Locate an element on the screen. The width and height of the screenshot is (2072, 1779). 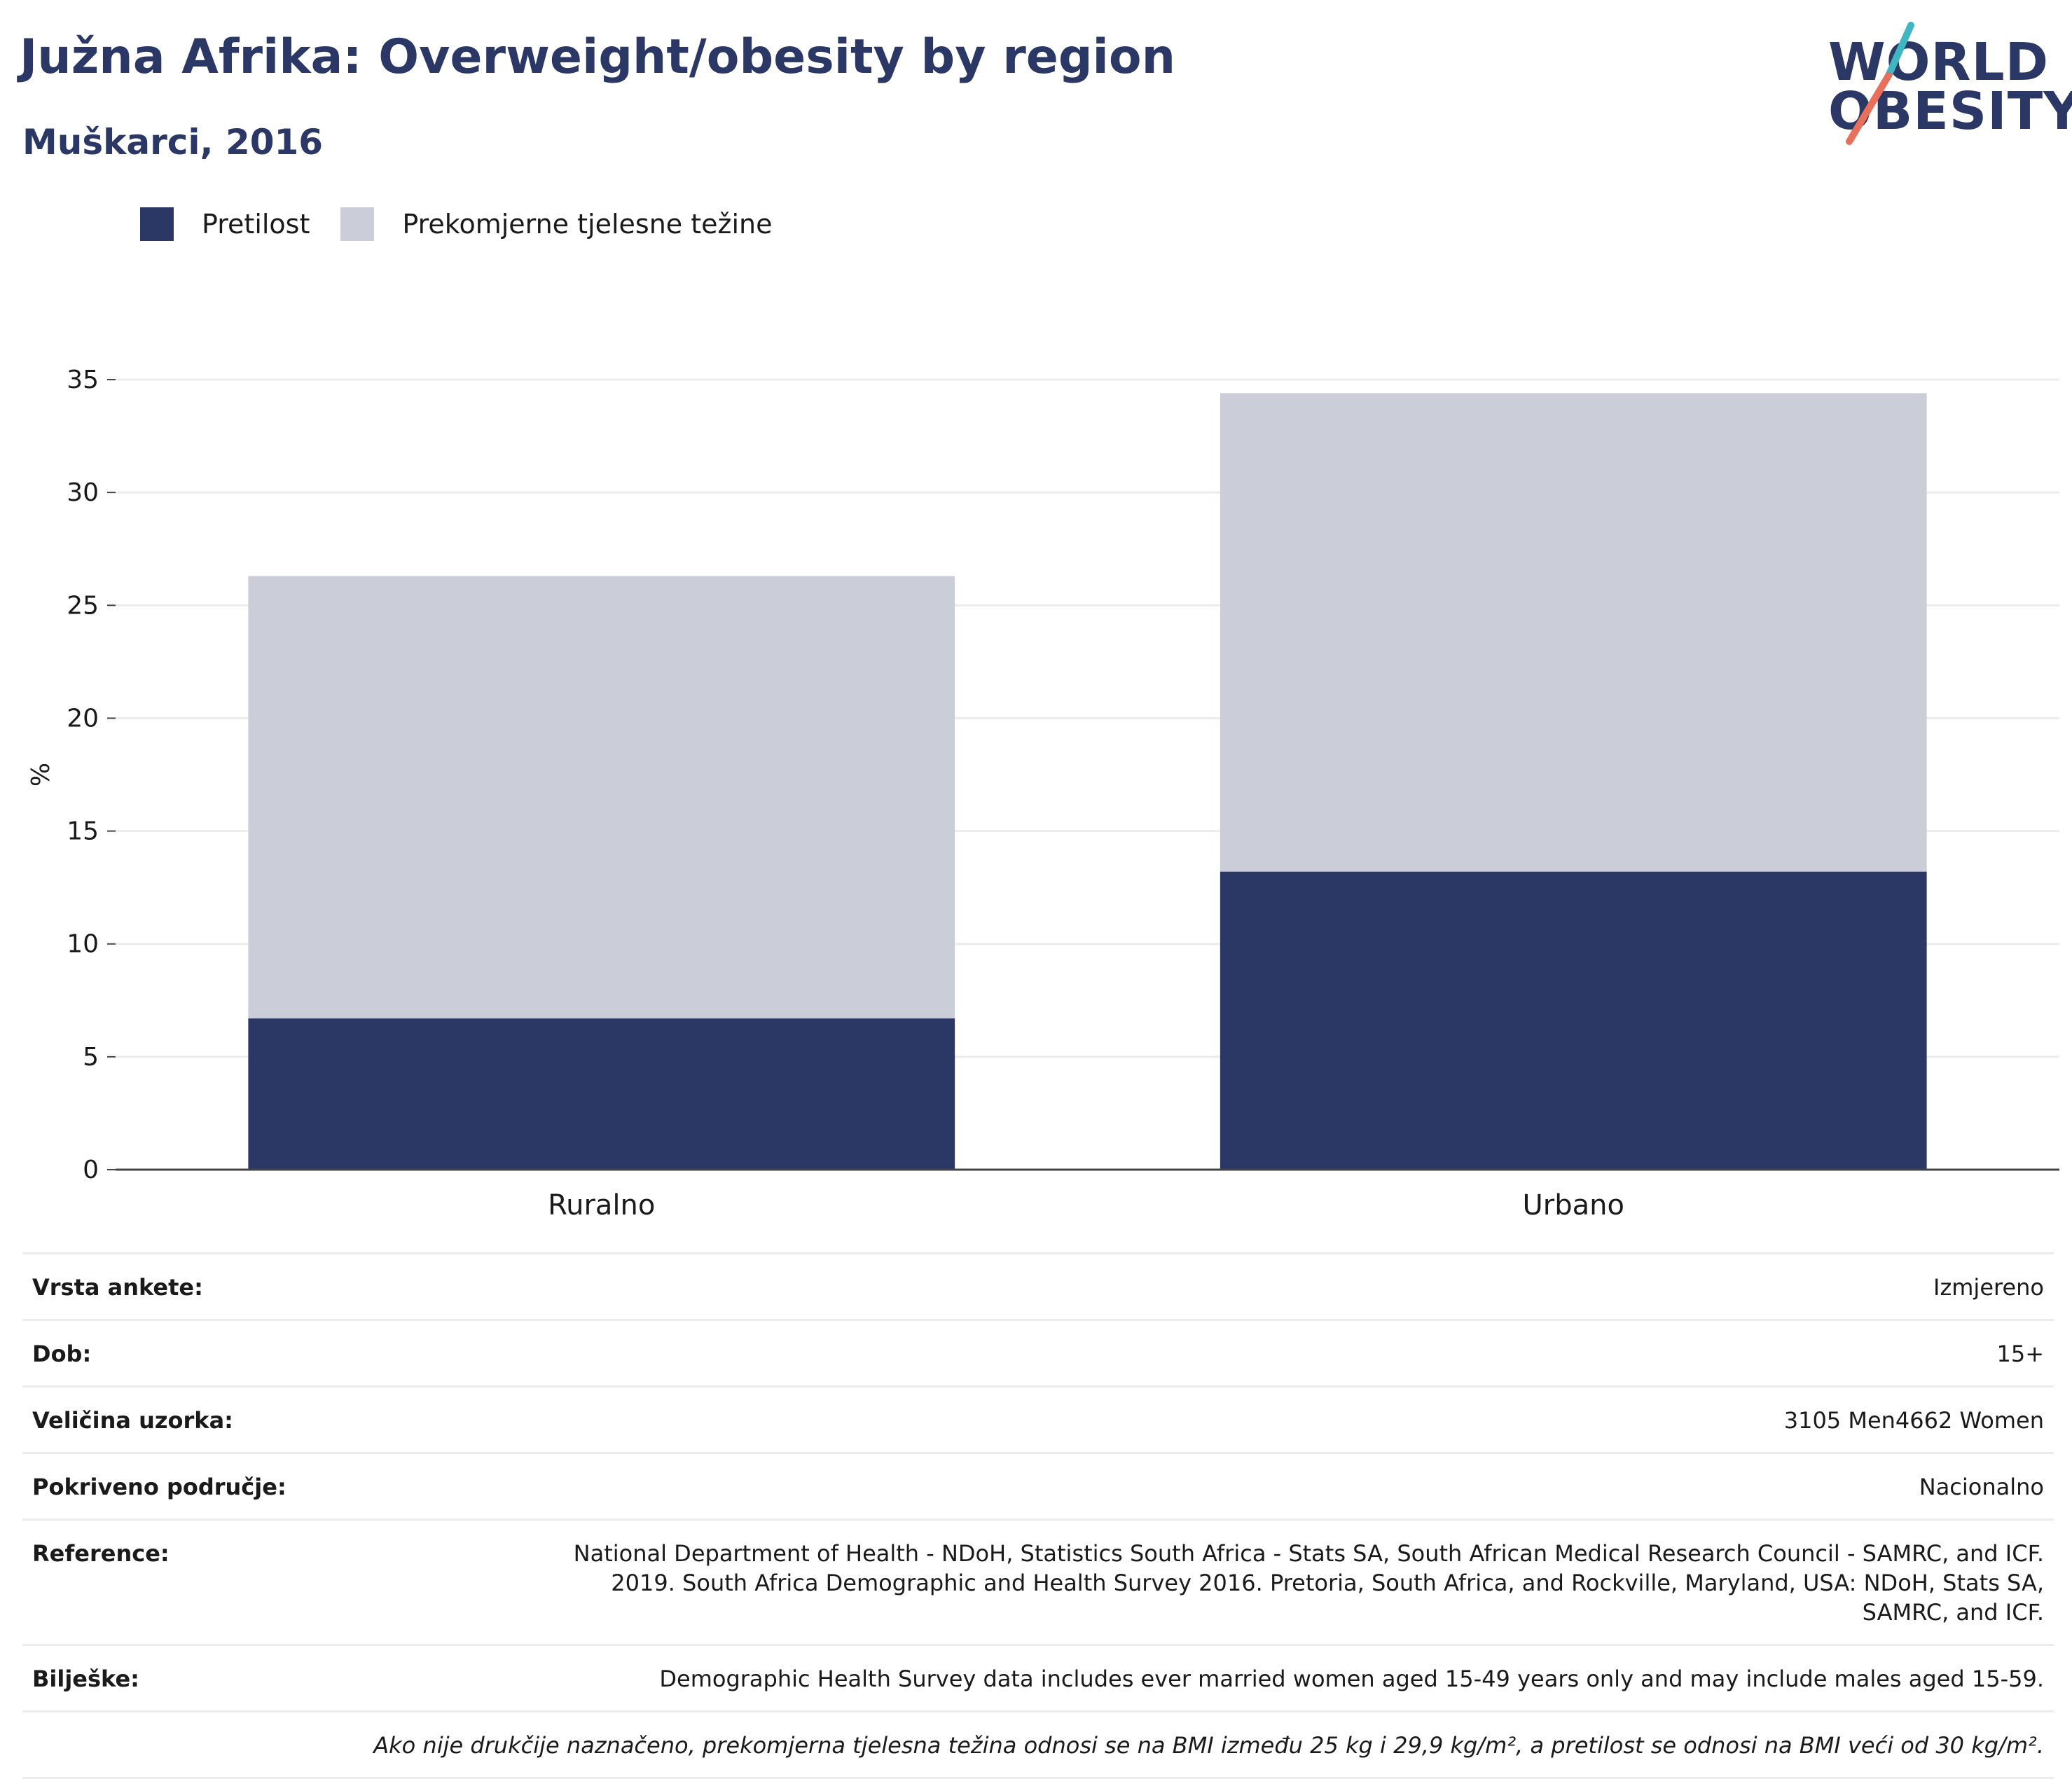
info-row: Veličina uzorka: 3105 Men4662 Women is located at coordinates (1038, 1419).